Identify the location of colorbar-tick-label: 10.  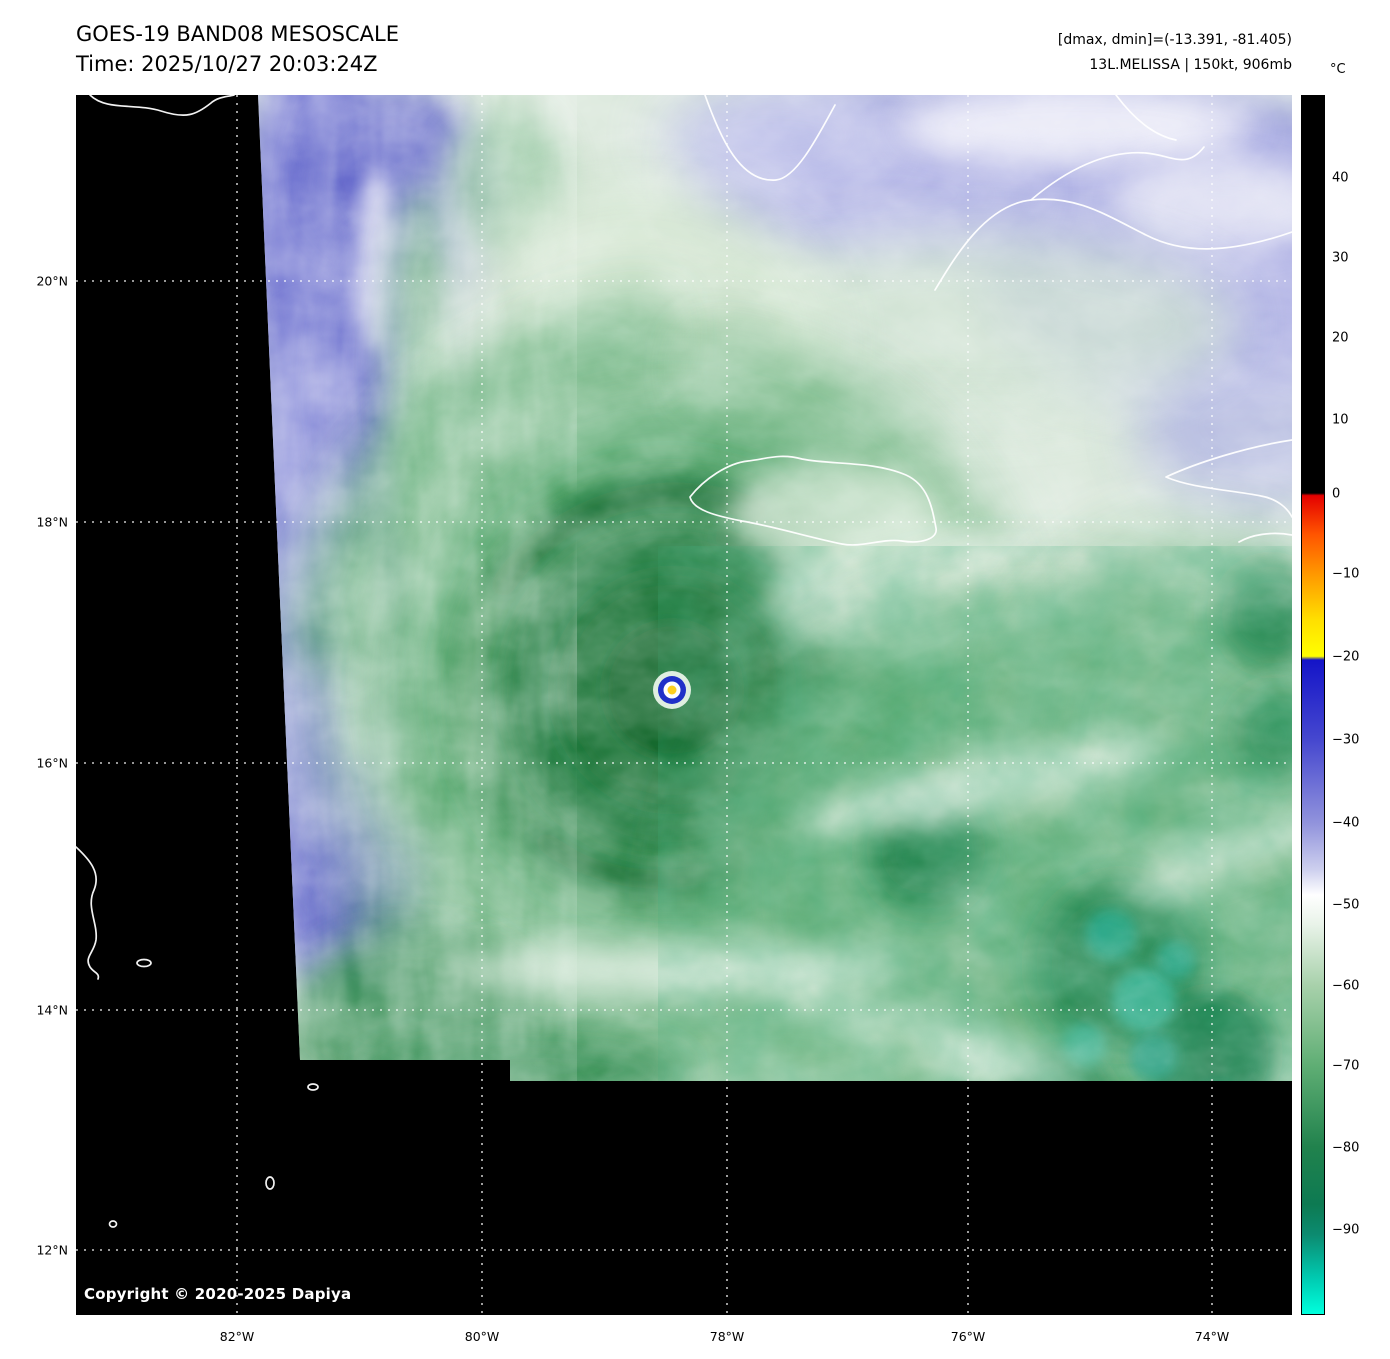
(1340, 420).